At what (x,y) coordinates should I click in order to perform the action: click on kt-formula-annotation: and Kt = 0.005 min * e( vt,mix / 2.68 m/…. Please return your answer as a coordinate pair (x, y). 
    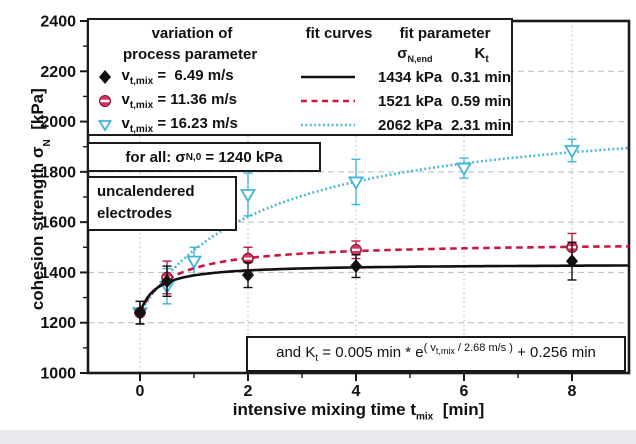
    Looking at the image, I should click on (436, 354).